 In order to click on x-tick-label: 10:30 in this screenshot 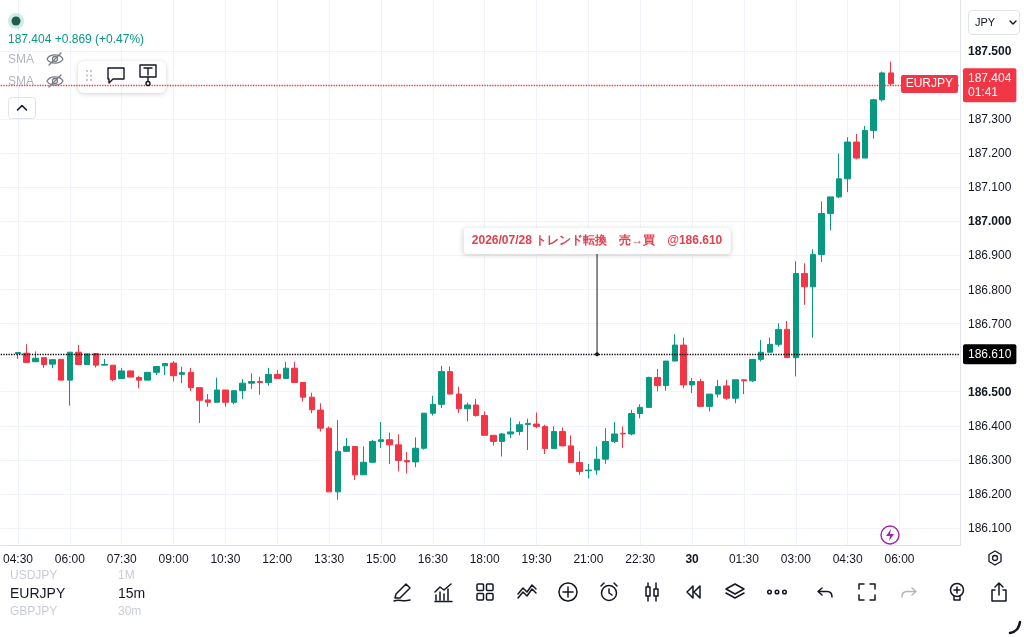, I will do `click(225, 559)`.